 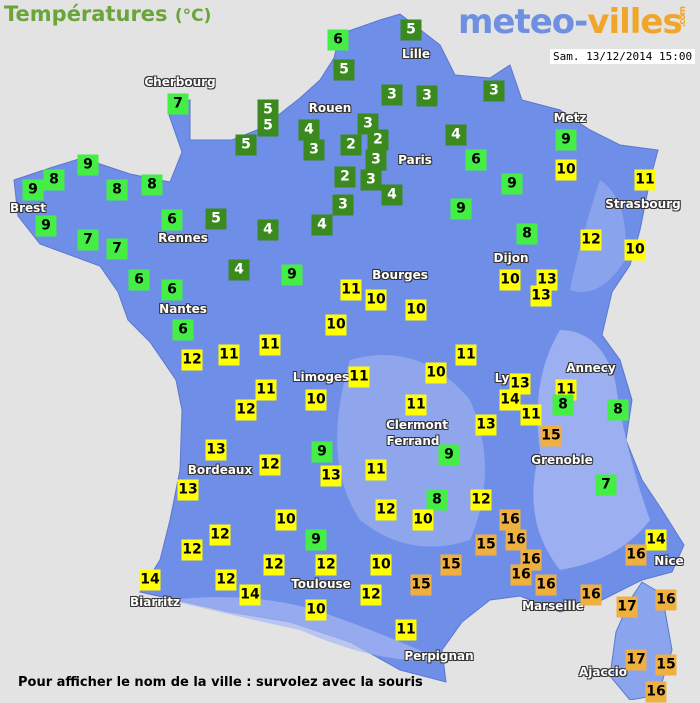 What do you see at coordinates (573, 22) in the screenshot?
I see `meteo-villes-logo: meteo-villes .com` at bounding box center [573, 22].